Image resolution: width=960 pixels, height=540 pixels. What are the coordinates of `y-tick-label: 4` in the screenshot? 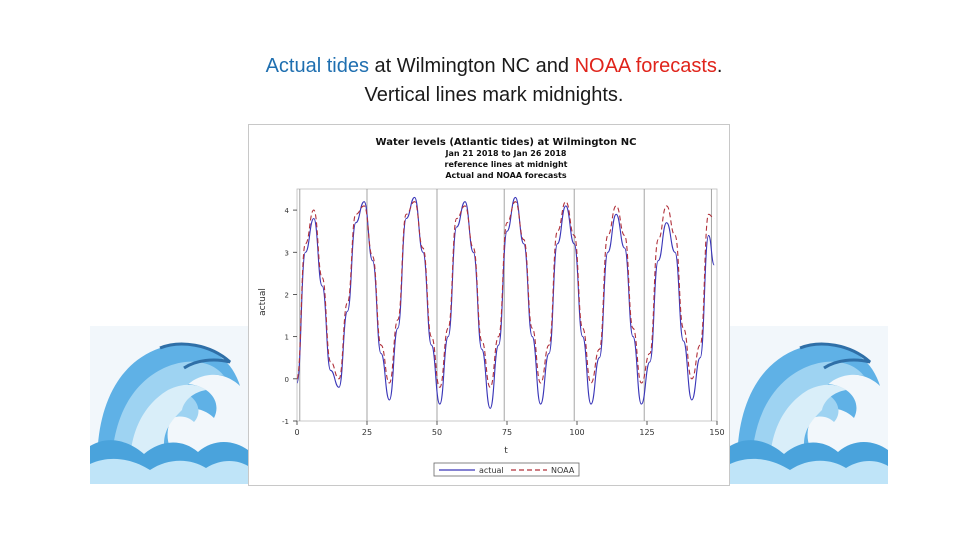 It's located at (287, 211).